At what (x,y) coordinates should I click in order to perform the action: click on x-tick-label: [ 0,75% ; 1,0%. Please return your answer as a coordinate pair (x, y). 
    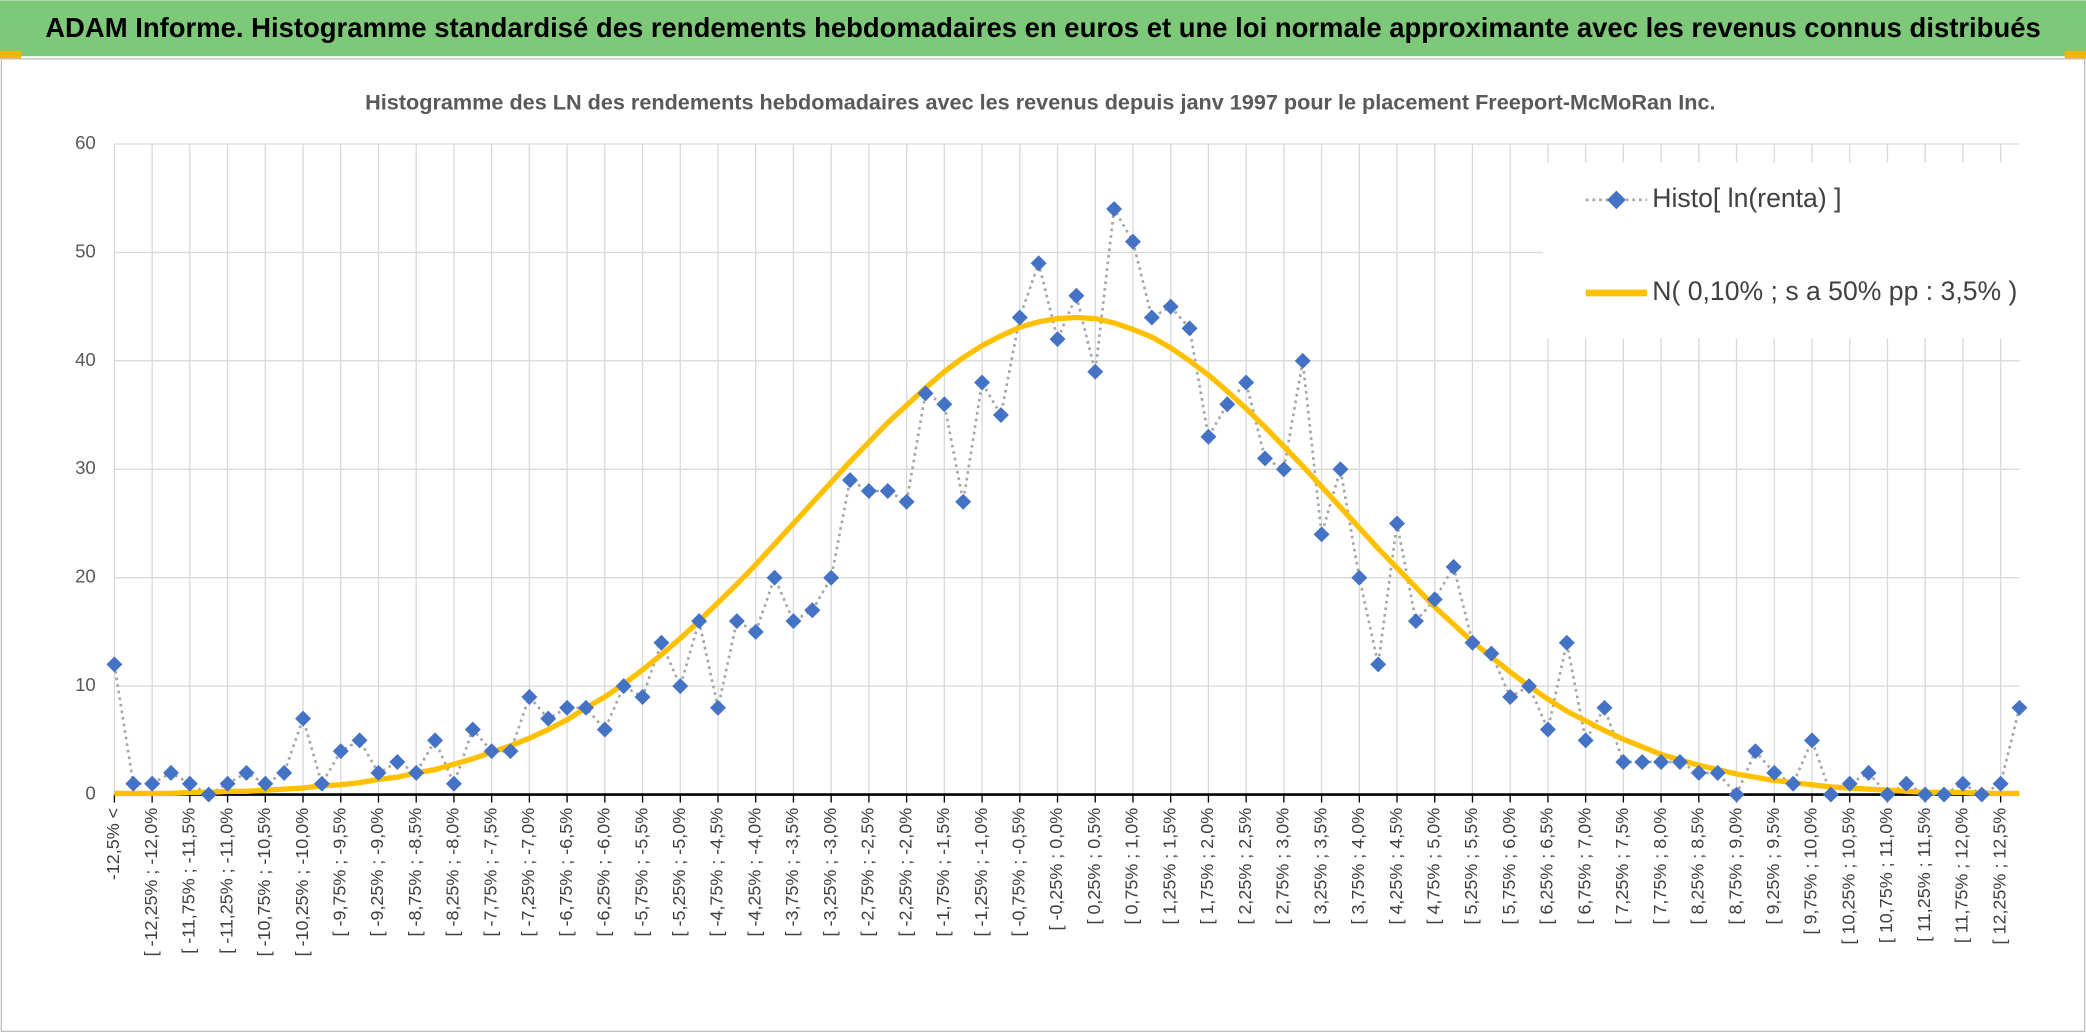
    Looking at the image, I should click on (1132, 866).